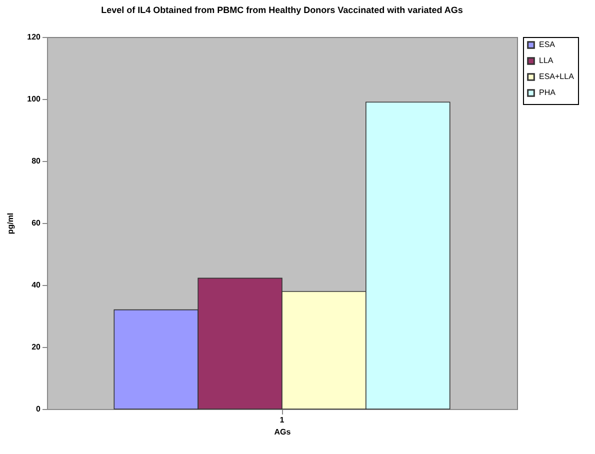 This screenshot has height=454, width=595. What do you see at coordinates (282, 10) in the screenshot?
I see `chart-title: Level of IL4 Obtained from PBMC from Healthy Donors Vaccinated with variated AGs` at bounding box center [282, 10].